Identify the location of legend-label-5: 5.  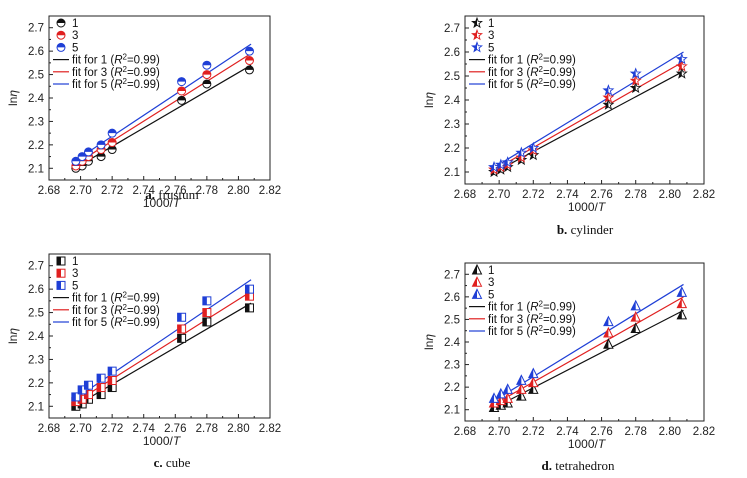
(491, 48).